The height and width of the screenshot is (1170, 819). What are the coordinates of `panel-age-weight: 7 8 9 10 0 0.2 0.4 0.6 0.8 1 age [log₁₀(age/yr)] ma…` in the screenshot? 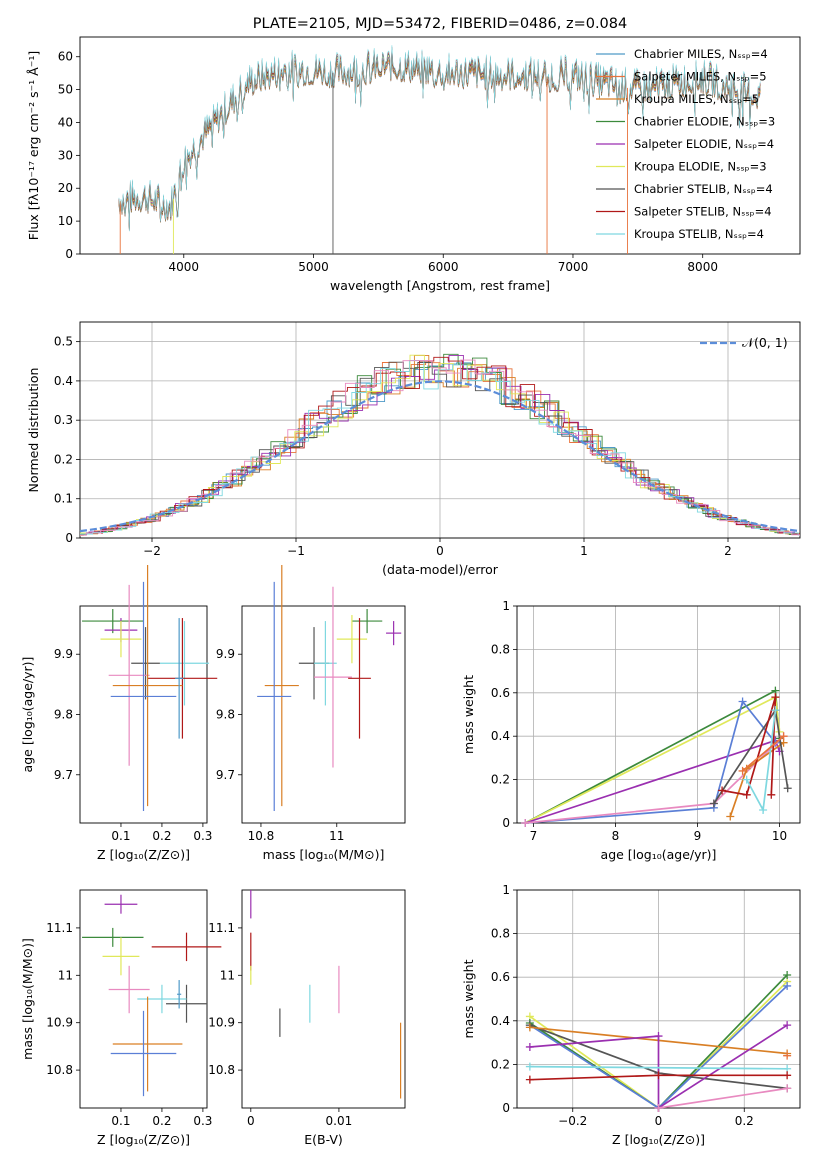 It's located at (631, 730).